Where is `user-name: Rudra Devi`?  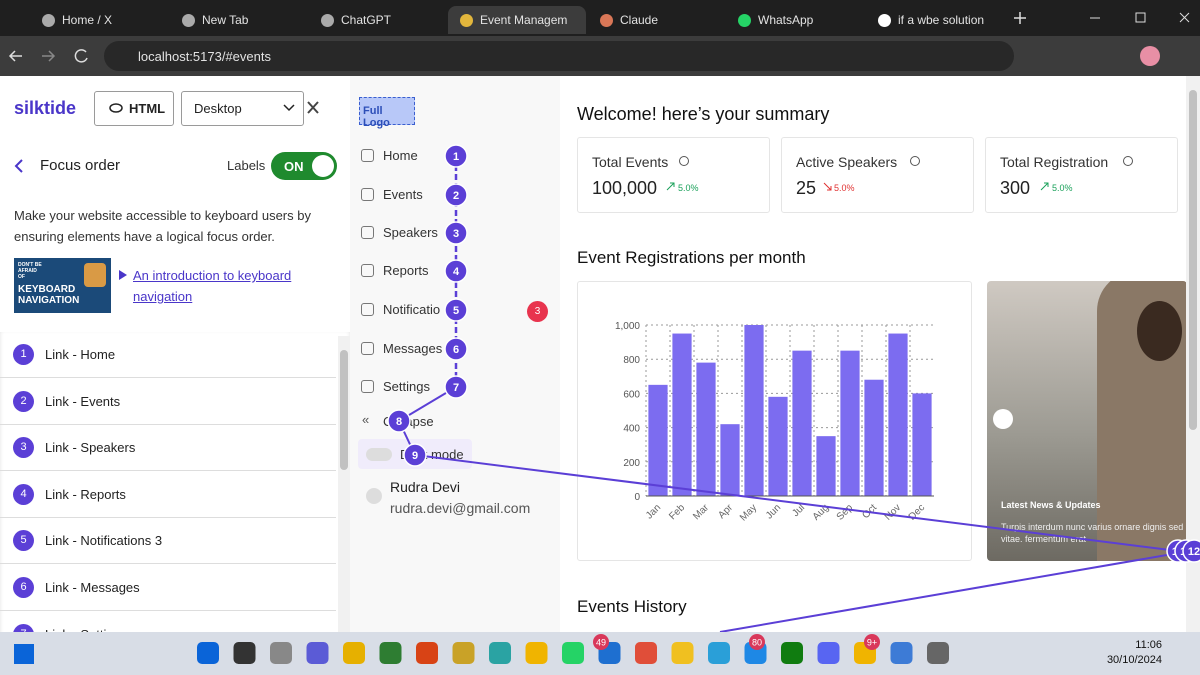 user-name: Rudra Devi is located at coordinates (425, 487).